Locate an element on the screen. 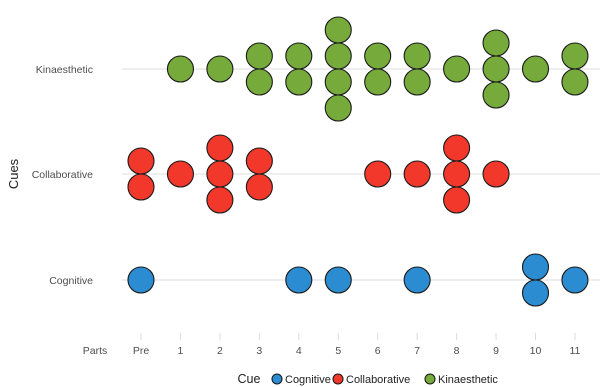 The width and height of the screenshot is (611, 387). x-tick-label-8: 8 is located at coordinates (457, 351).